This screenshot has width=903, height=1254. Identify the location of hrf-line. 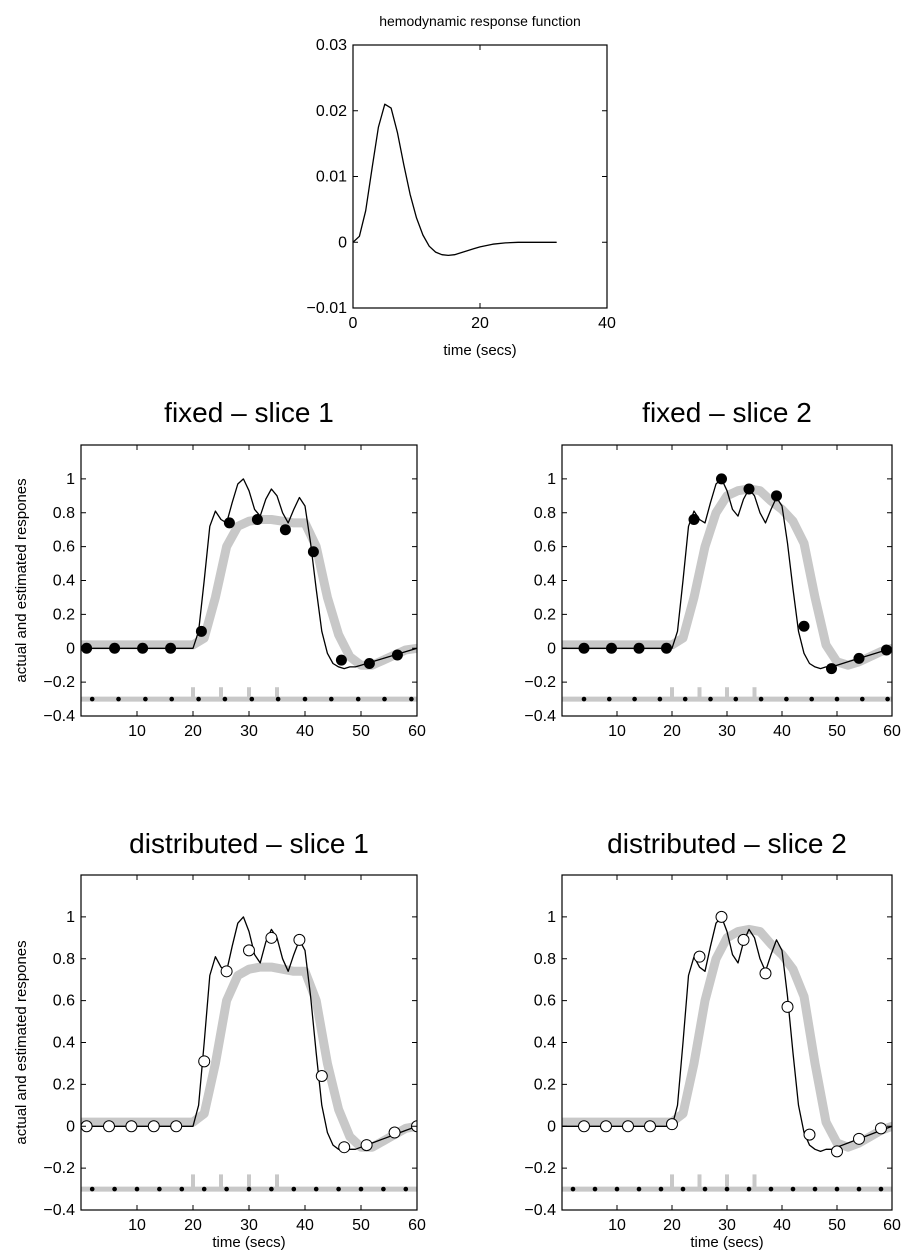
(455, 180).